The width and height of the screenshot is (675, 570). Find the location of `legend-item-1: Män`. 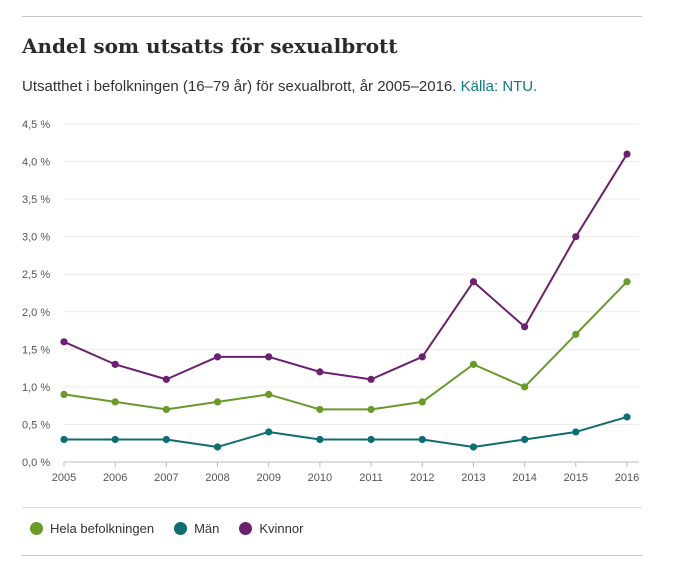

legend-item-1: Män is located at coordinates (196, 528).